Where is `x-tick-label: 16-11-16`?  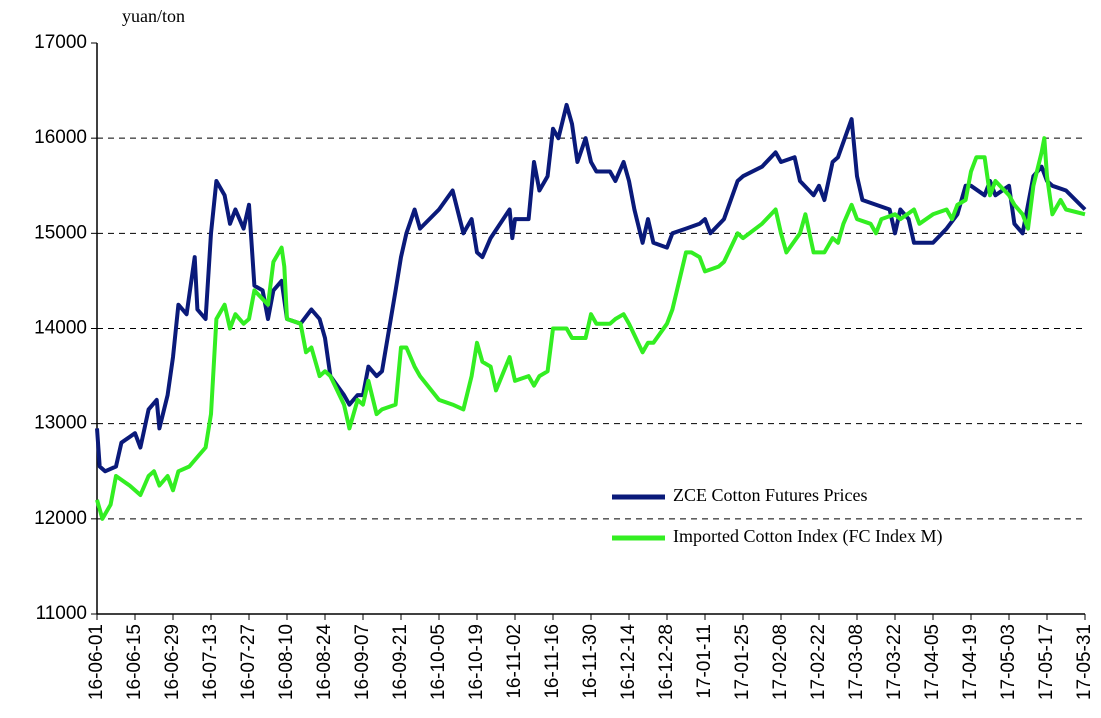
x-tick-label: 16-11-16 is located at coordinates (552, 661).